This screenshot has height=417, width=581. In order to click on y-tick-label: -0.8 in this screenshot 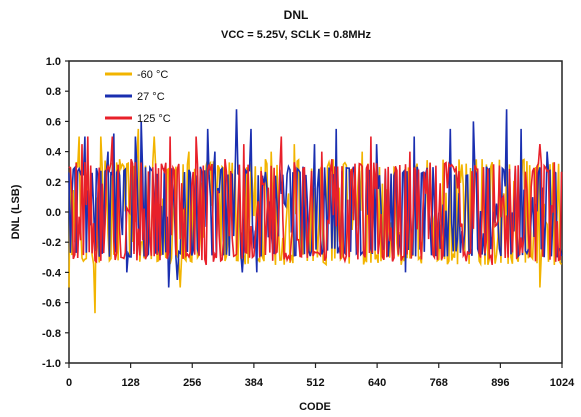, I will do `click(51, 334)`.